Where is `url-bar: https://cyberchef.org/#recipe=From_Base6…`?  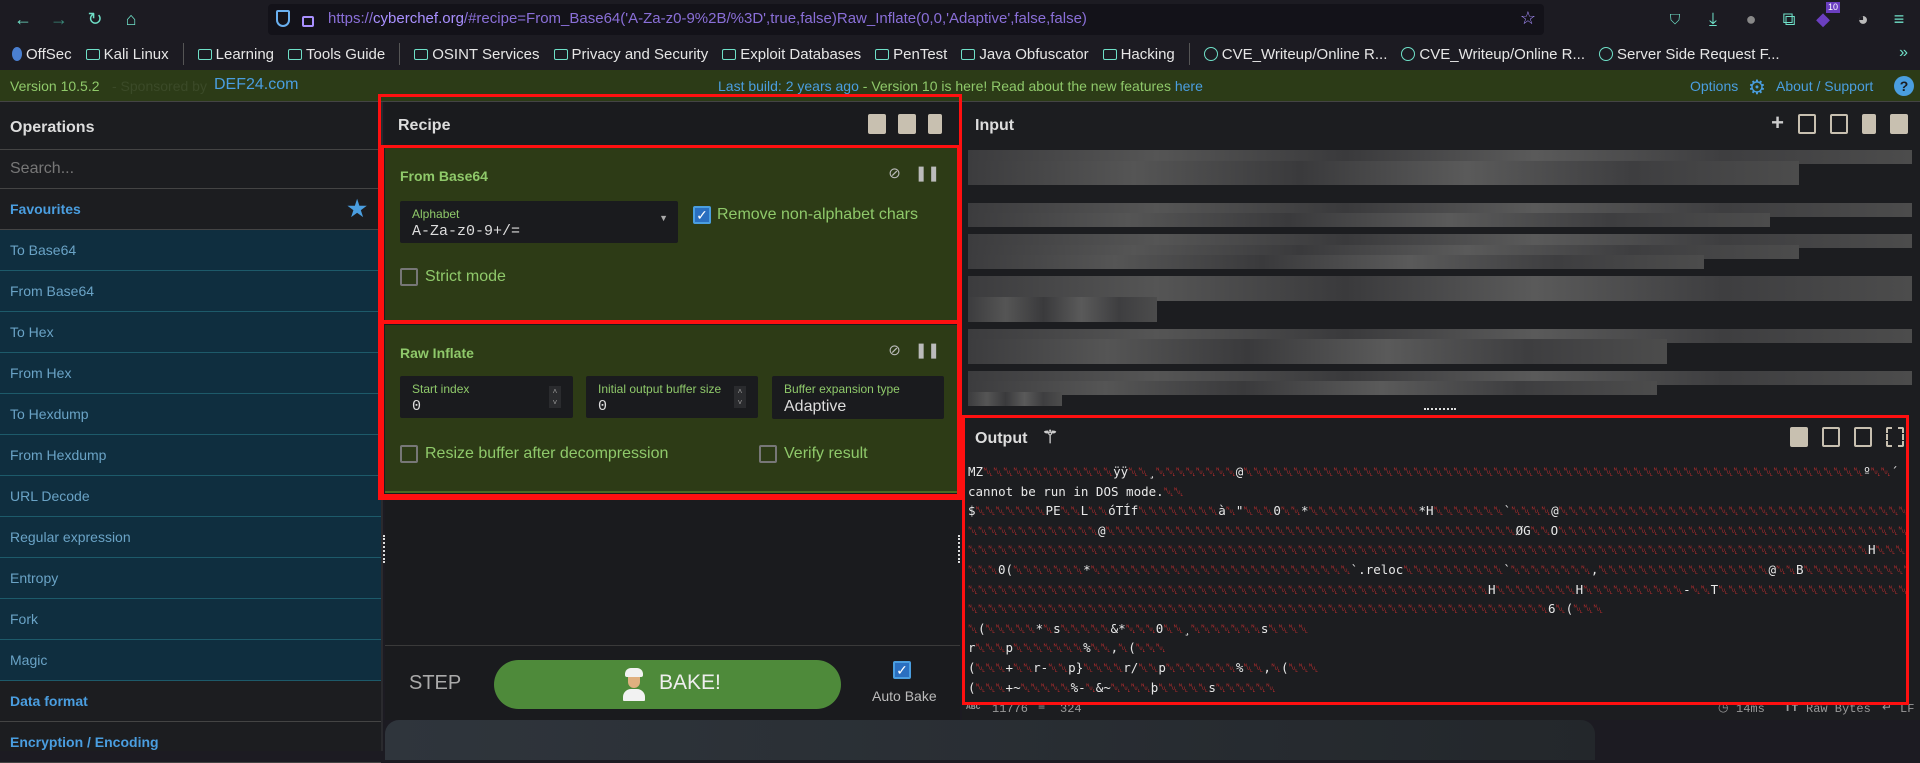
url-bar: https://cyberchef.org/#recipe=From_Base6… is located at coordinates (906, 19).